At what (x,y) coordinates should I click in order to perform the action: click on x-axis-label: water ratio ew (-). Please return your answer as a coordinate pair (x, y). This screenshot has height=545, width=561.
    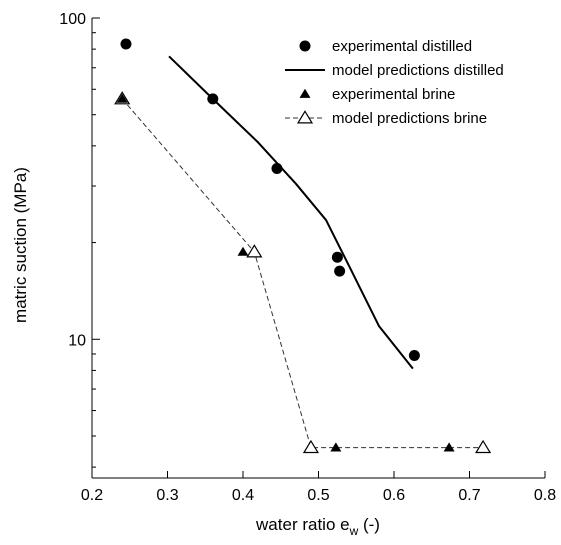
    Looking at the image, I should click on (317, 526).